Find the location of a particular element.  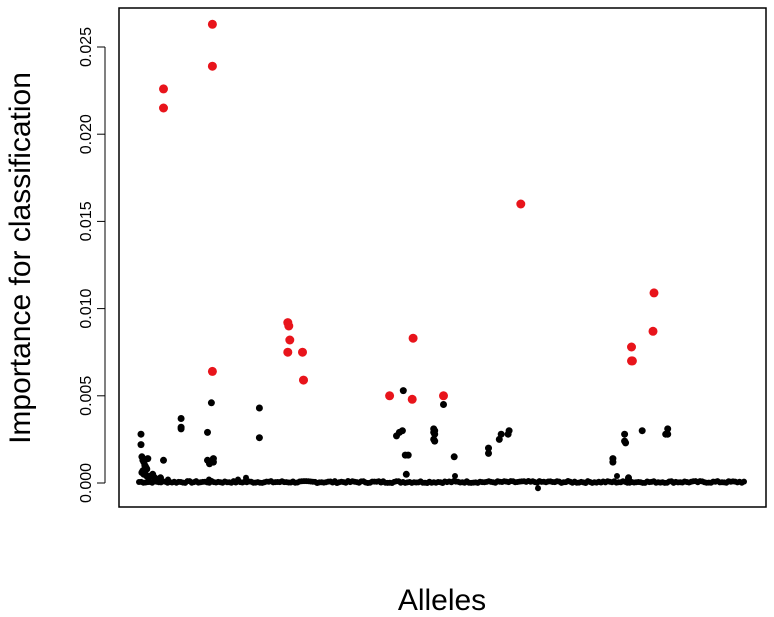

y-axis: 0.000 0.005 0.010 0.015 0.020 0.025 is located at coordinates (92, 265).